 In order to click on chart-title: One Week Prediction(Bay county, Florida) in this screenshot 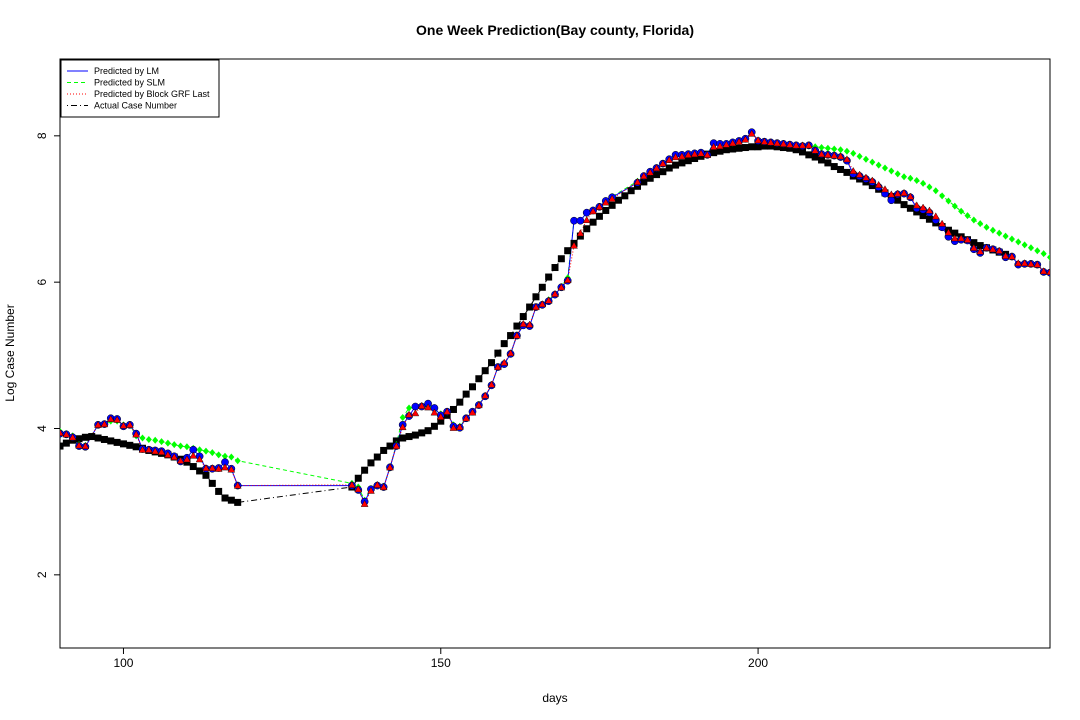, I will do `click(555, 30)`.